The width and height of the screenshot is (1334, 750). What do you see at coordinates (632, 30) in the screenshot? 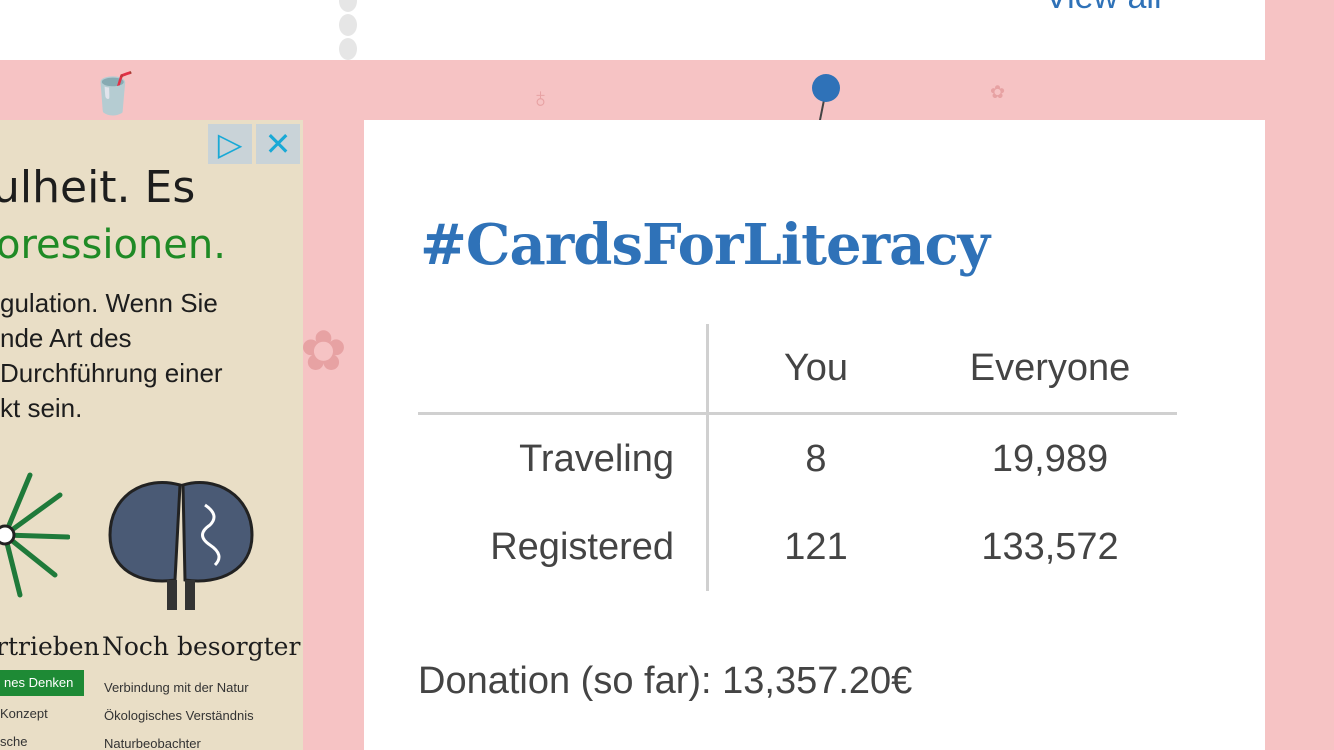
I see `top-card: View all` at bounding box center [632, 30].